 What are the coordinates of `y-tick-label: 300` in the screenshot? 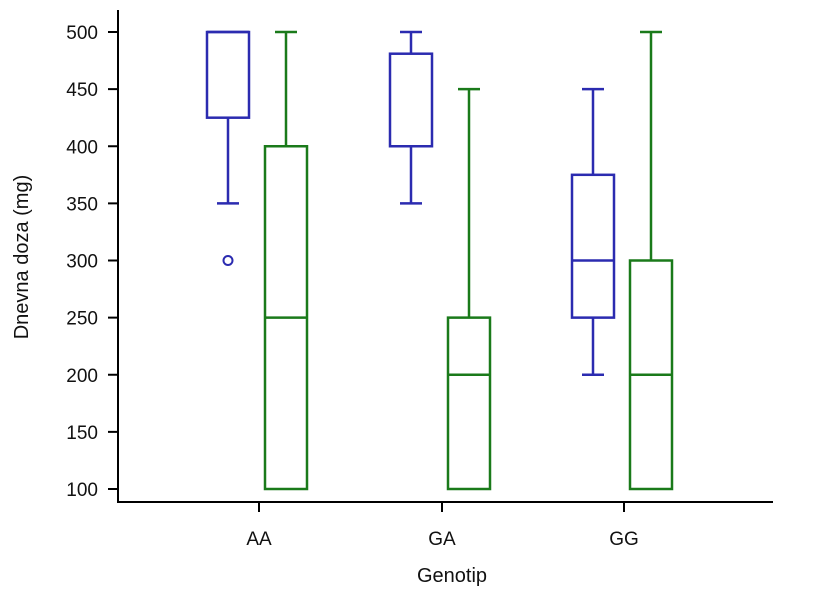 It's located at (82, 262).